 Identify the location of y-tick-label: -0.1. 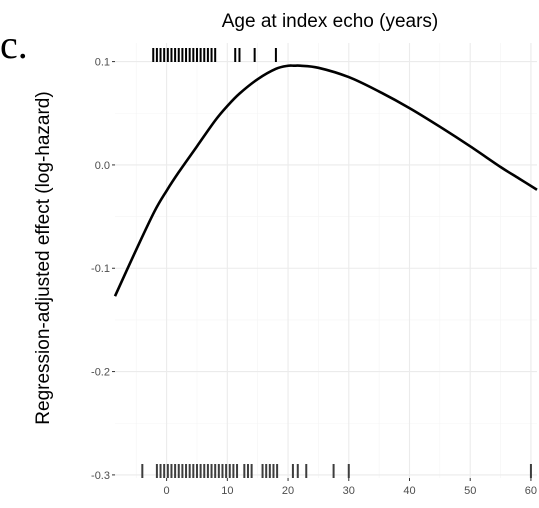
(100, 269).